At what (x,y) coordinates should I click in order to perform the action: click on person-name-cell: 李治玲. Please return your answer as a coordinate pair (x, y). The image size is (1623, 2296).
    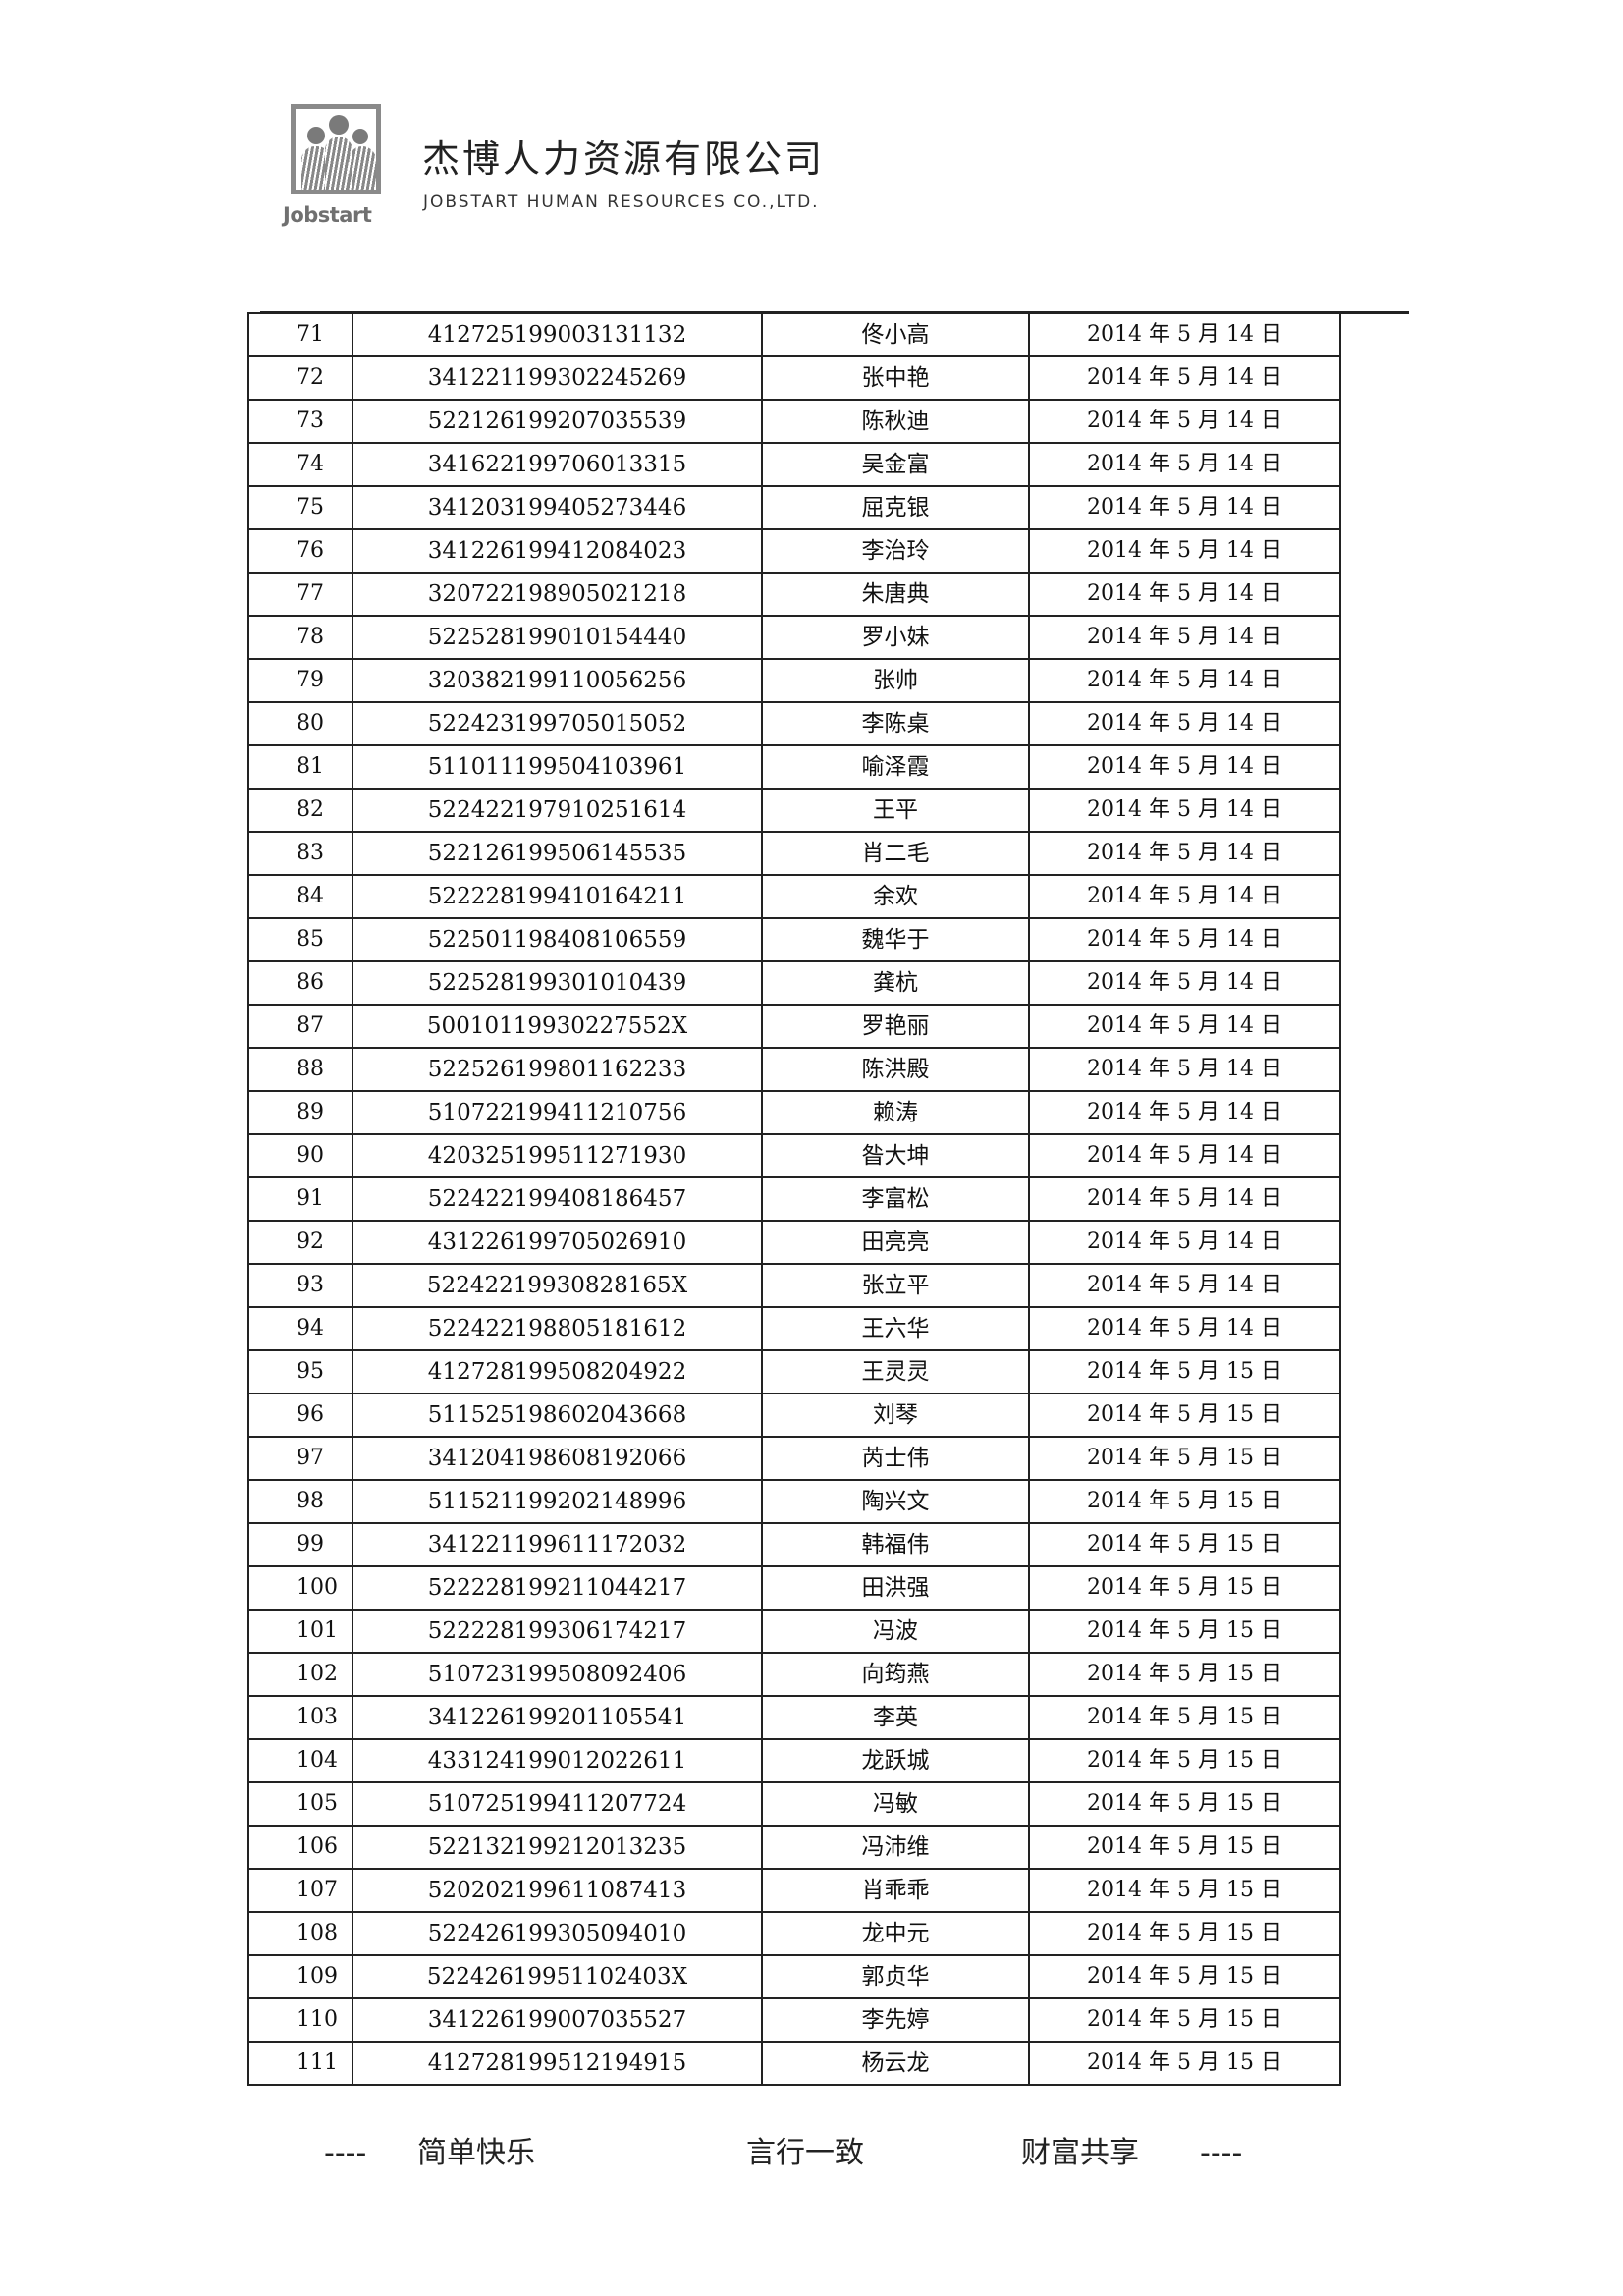
    Looking at the image, I should click on (895, 551).